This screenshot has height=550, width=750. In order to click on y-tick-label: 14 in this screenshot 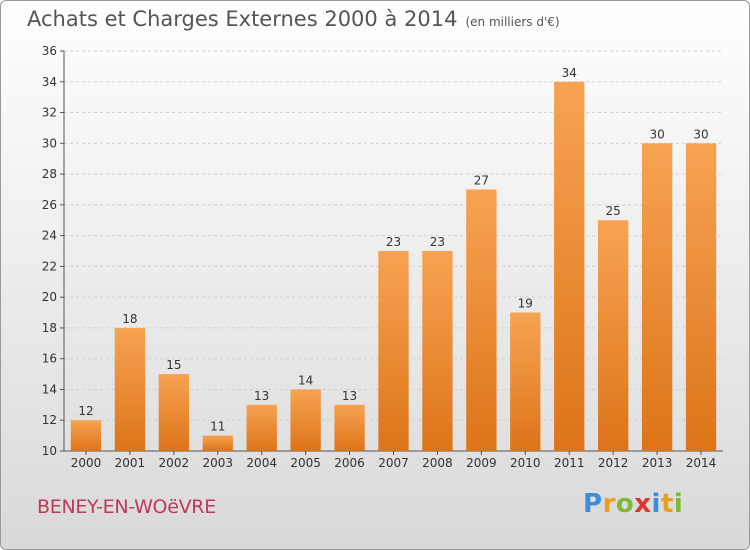, I will do `click(49, 389)`.